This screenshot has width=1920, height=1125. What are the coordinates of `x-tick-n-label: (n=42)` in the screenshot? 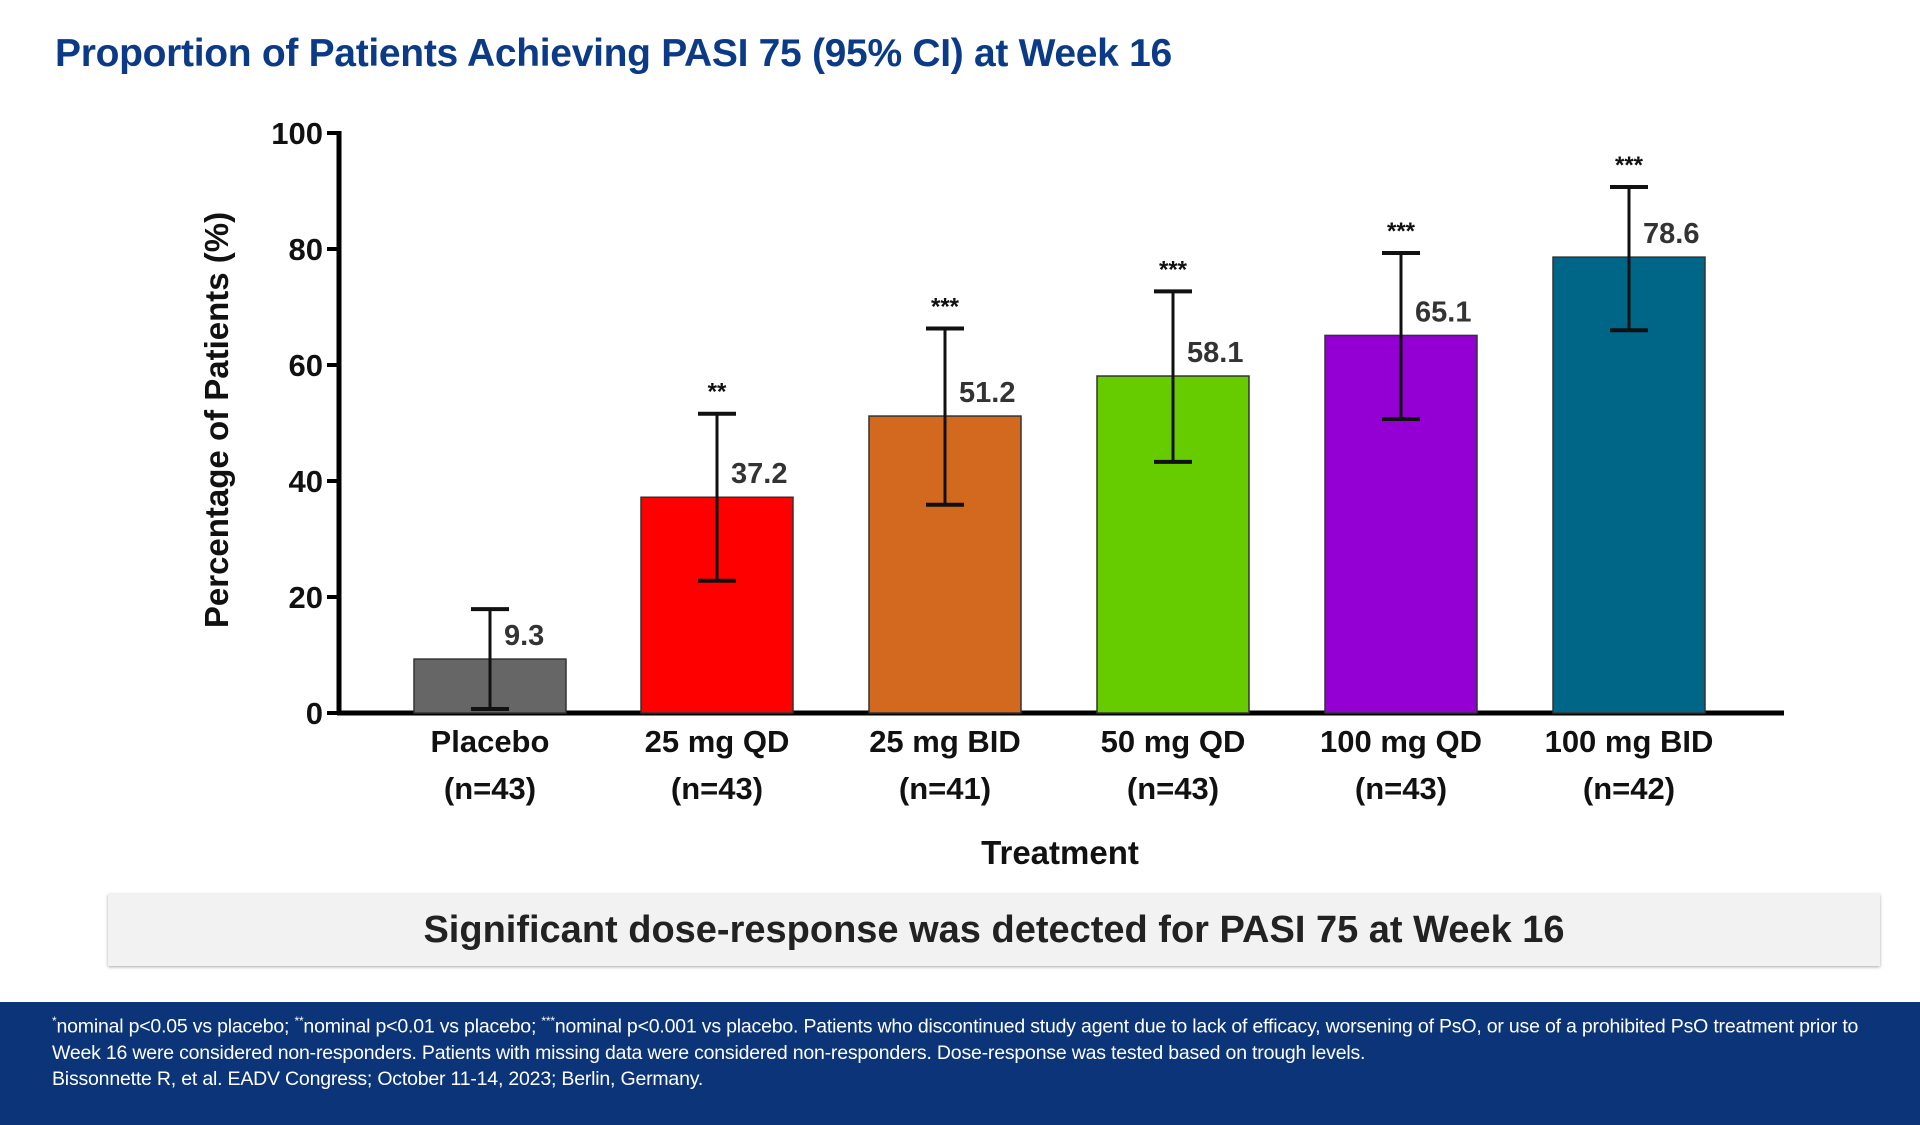 It's located at (1629, 788).